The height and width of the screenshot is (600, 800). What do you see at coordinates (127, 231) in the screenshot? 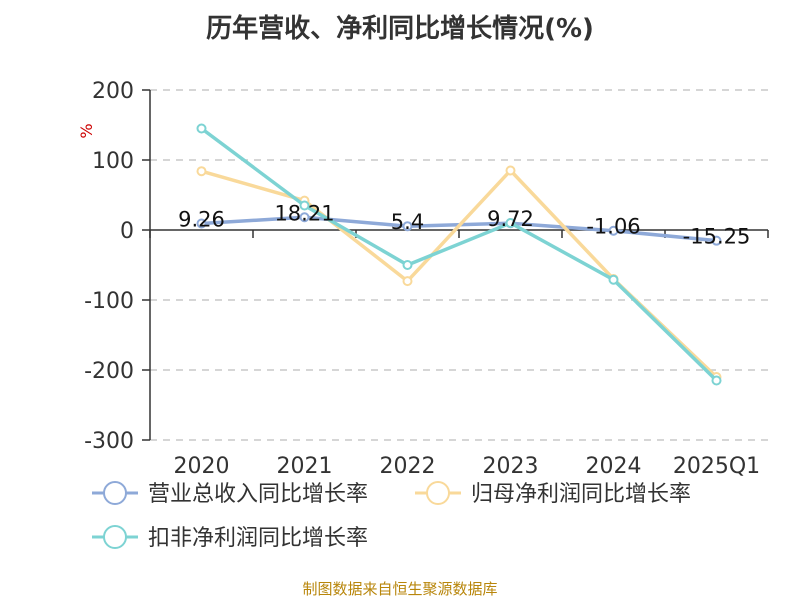
I see `y-tick-label: 0` at bounding box center [127, 231].